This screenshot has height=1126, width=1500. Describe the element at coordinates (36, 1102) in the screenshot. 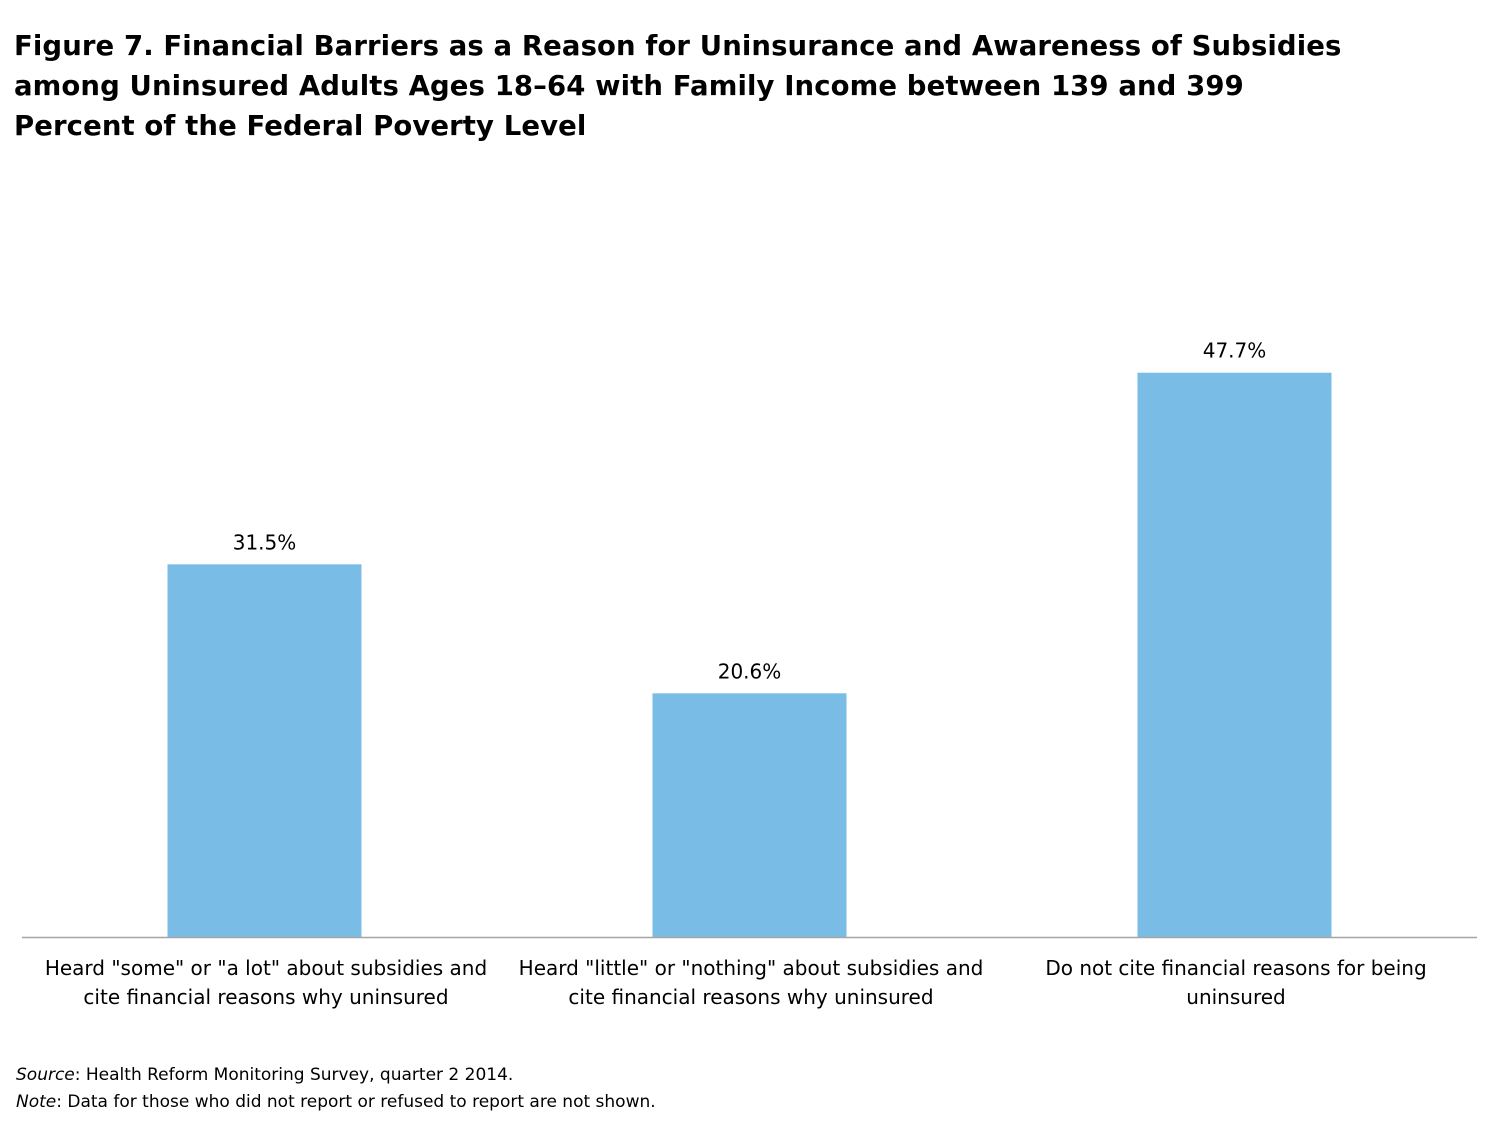

I see `note-label: Note` at that location.